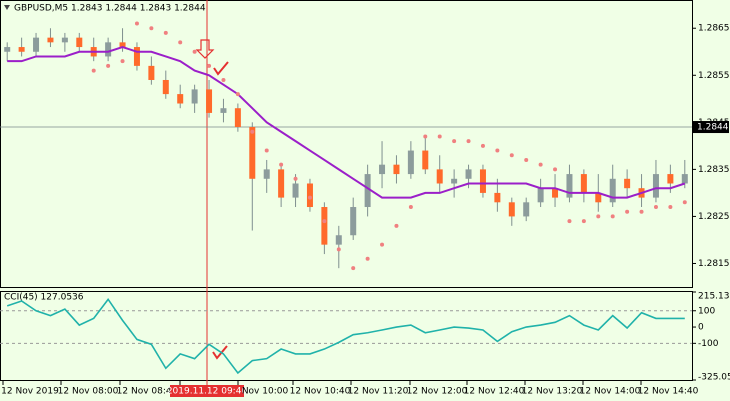  I want to click on title-icon, so click(7, 7).